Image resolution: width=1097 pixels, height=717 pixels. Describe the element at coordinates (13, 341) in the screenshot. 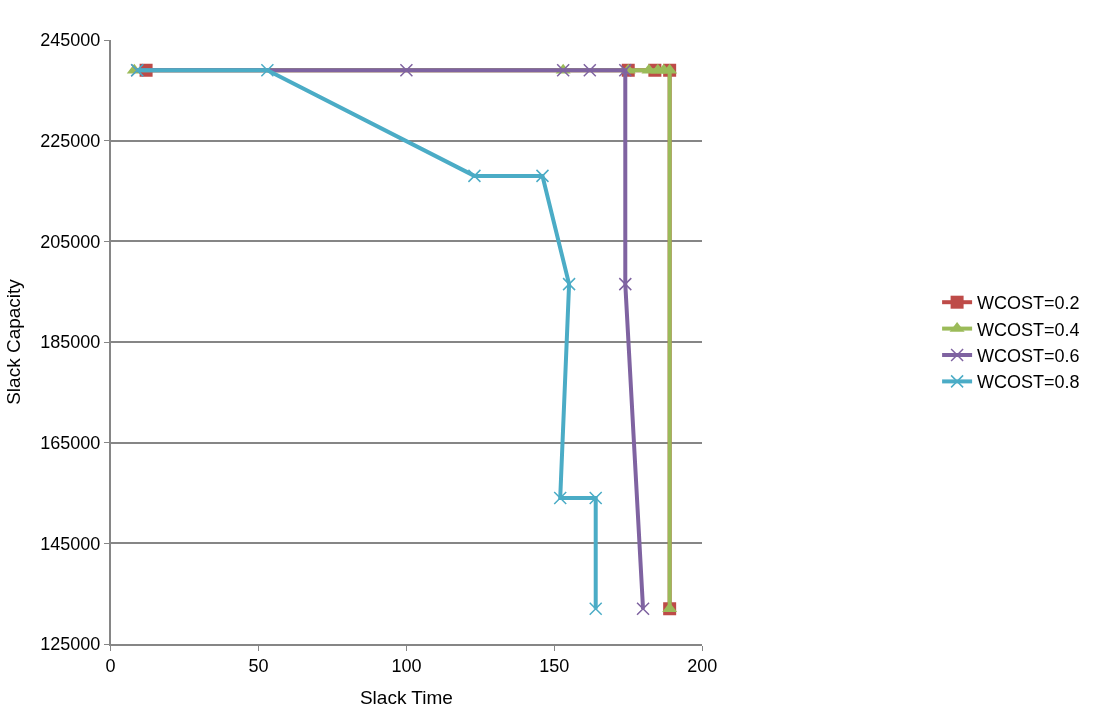

I see `y-axis-title: Slack Capacity` at that location.